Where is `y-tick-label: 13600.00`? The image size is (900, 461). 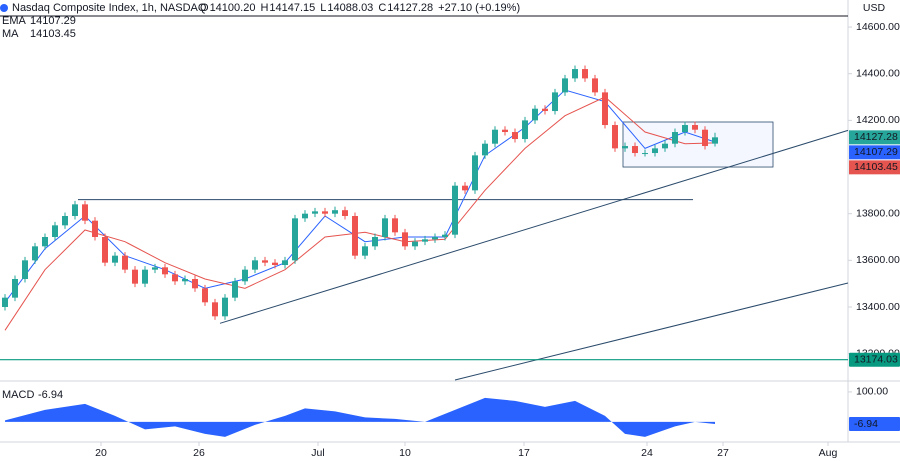
y-tick-label: 13600.00 is located at coordinates (878, 260).